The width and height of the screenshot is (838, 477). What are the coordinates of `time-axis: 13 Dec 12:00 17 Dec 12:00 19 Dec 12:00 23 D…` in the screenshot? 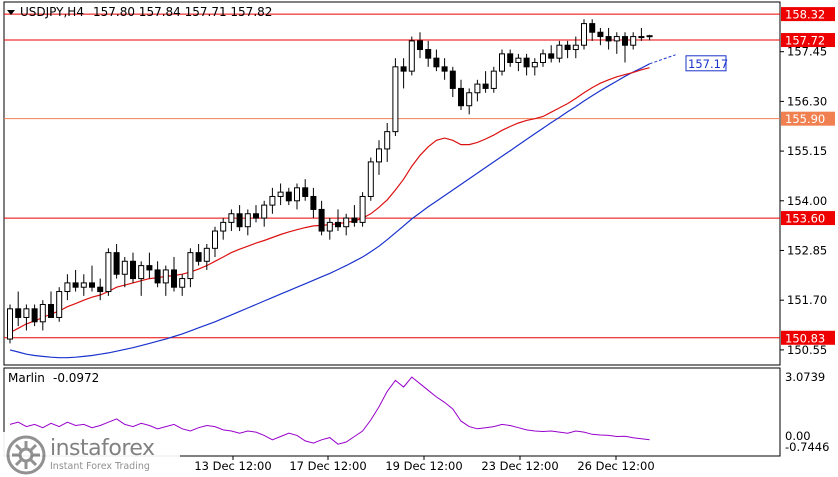 It's located at (424, 464).